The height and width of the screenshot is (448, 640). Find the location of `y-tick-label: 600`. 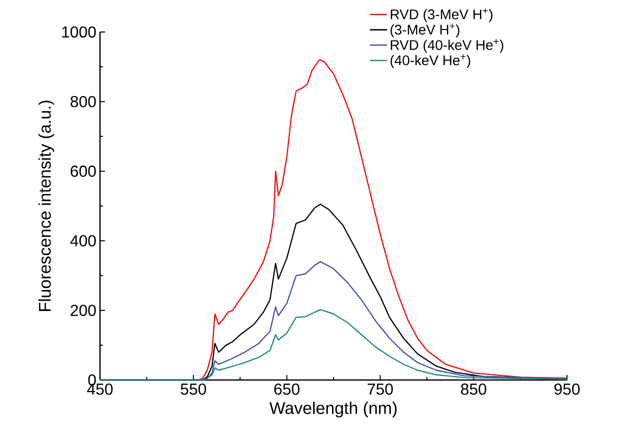

y-tick-label: 600 is located at coordinates (83, 171).